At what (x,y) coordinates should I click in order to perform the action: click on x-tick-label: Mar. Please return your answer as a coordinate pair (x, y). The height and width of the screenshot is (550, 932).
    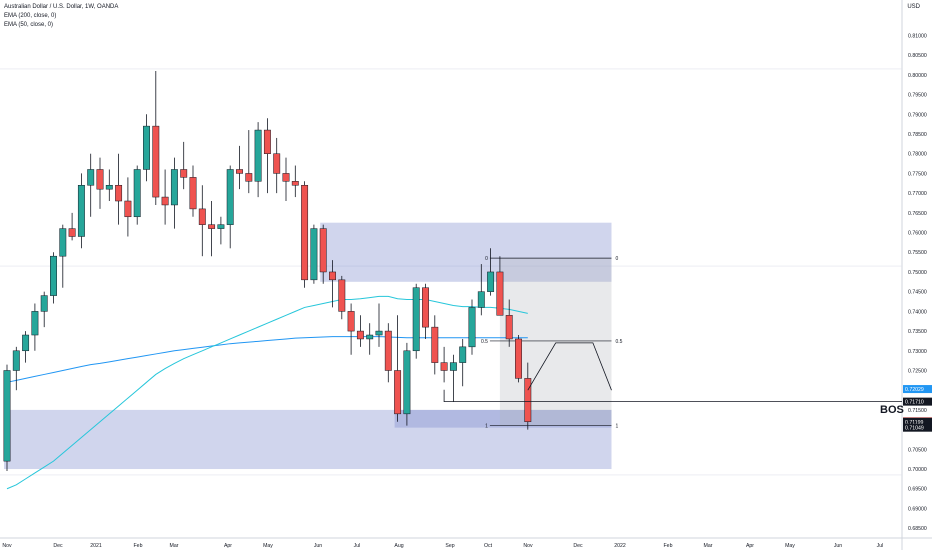
    Looking at the image, I should click on (708, 546).